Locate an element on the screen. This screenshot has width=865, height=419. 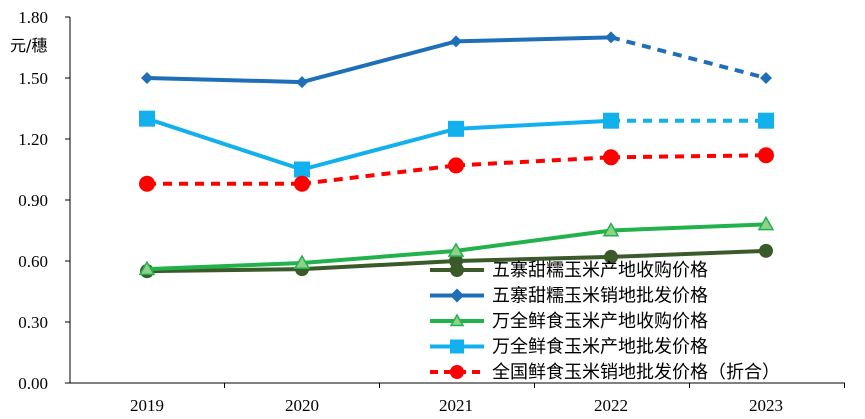
y-axis-unit-label: 元/穗 is located at coordinates (28, 45).